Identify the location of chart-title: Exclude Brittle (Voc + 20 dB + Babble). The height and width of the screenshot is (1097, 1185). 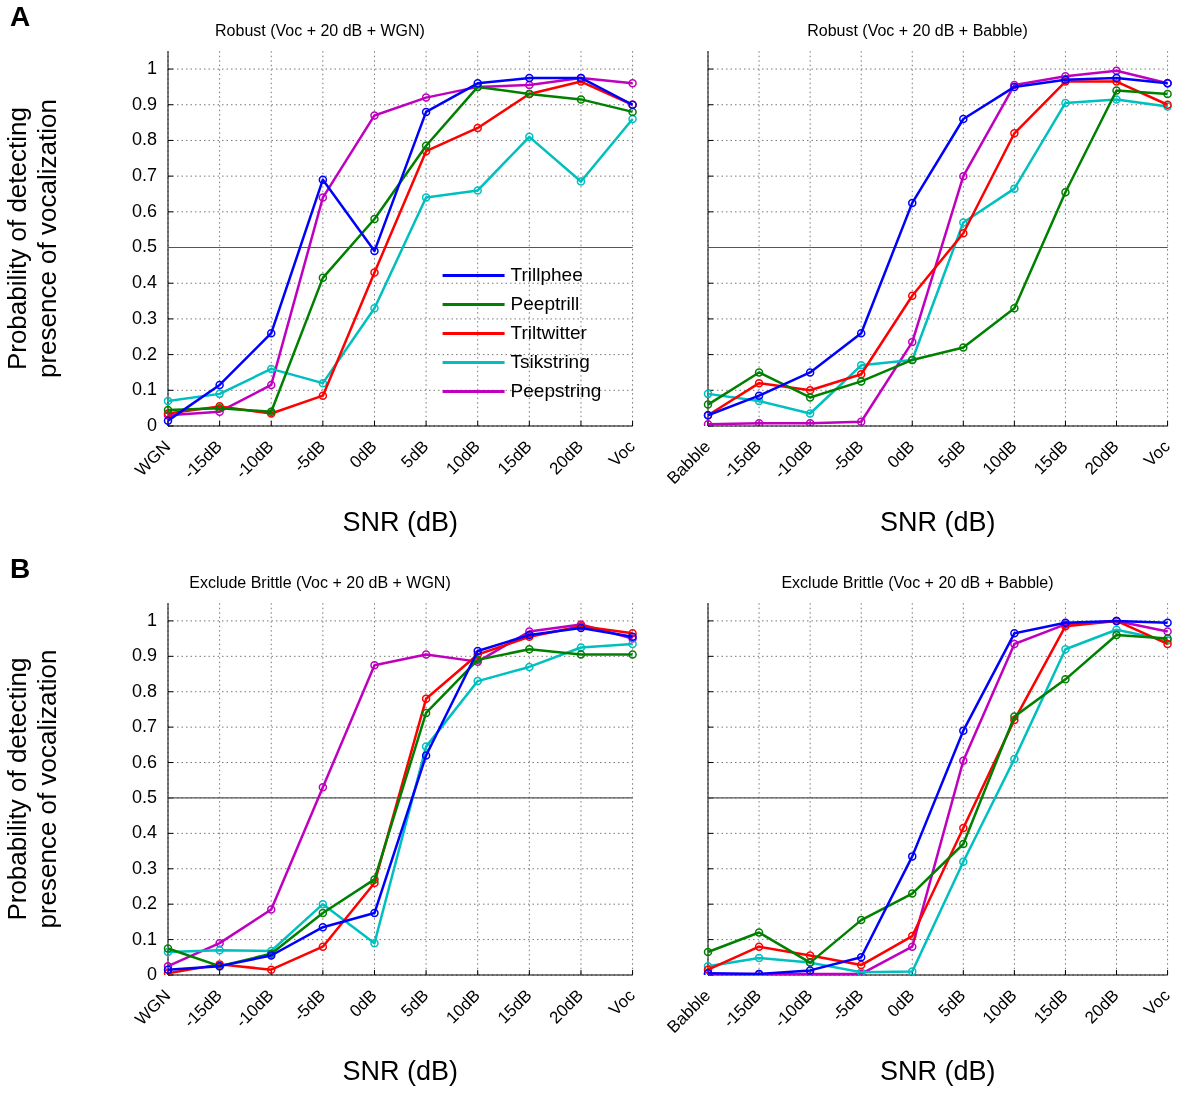
(917, 583).